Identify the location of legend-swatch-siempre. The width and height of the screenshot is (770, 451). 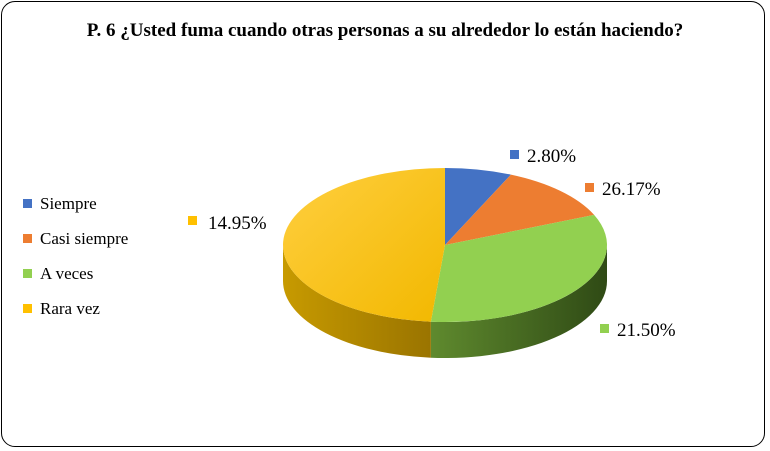
(27, 203).